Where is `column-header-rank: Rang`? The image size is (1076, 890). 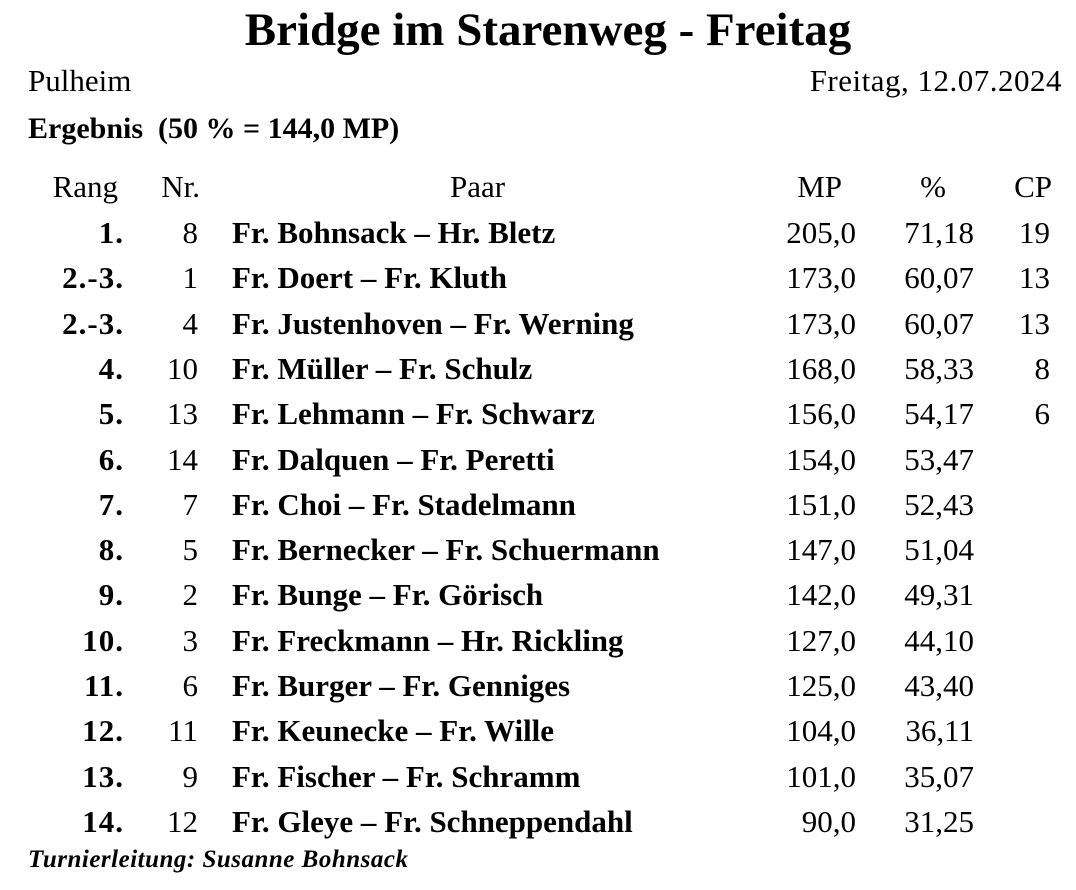 column-header-rank: Rang is located at coordinates (85, 186).